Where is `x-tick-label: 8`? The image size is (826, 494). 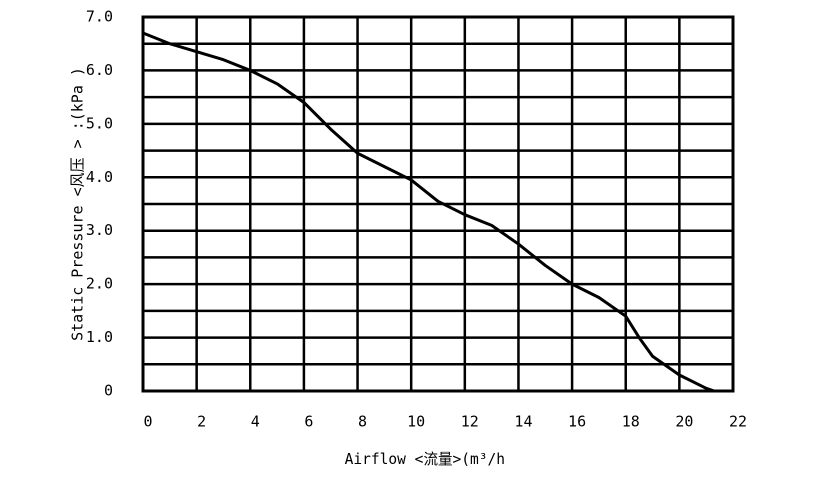
x-tick-label: 8 is located at coordinates (362, 422).